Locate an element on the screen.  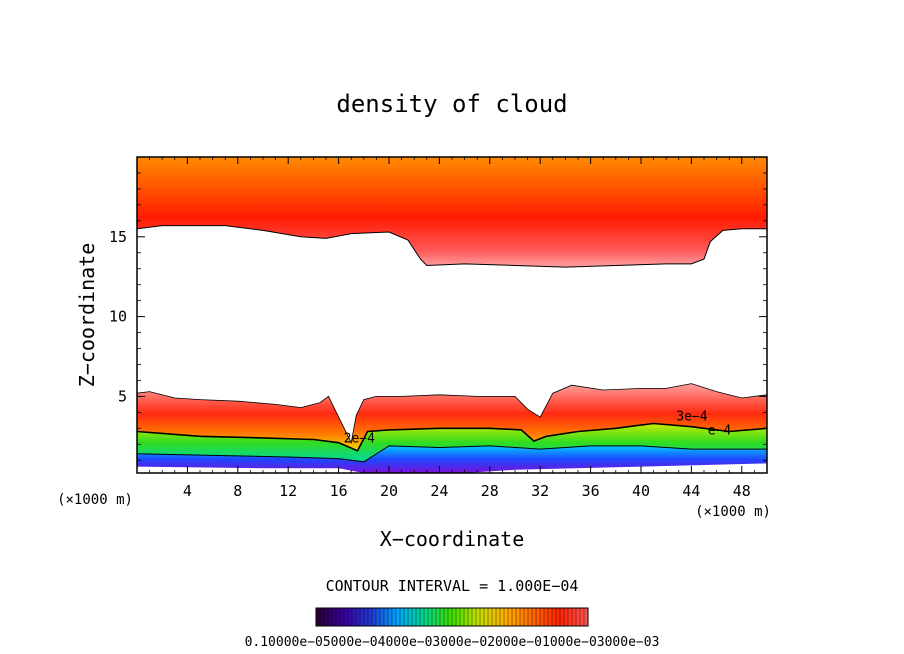
contour-label-2: e−4 is located at coordinates (720, 431).